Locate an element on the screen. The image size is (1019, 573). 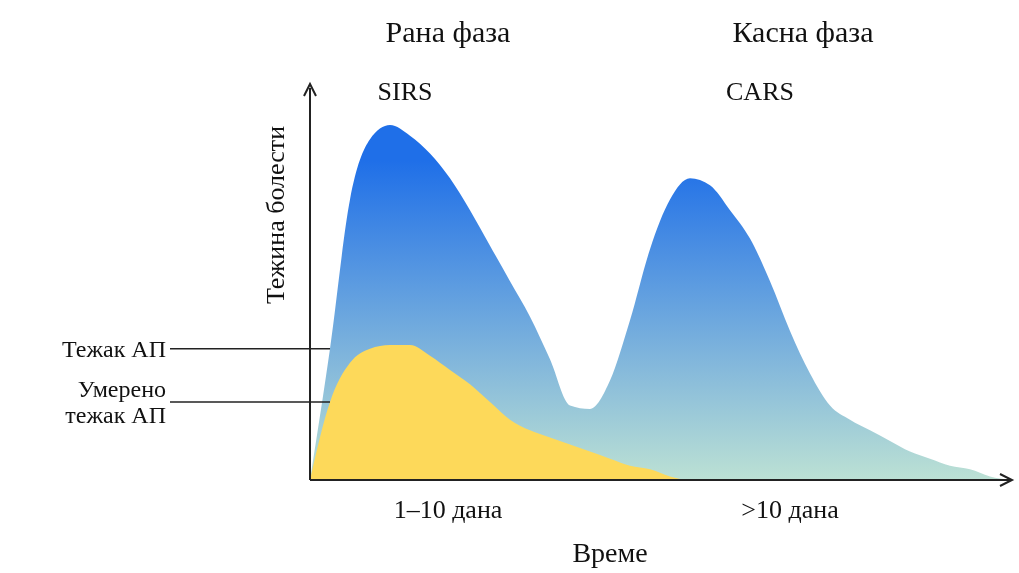
text: Рана фаза is located at coordinates (448, 31).